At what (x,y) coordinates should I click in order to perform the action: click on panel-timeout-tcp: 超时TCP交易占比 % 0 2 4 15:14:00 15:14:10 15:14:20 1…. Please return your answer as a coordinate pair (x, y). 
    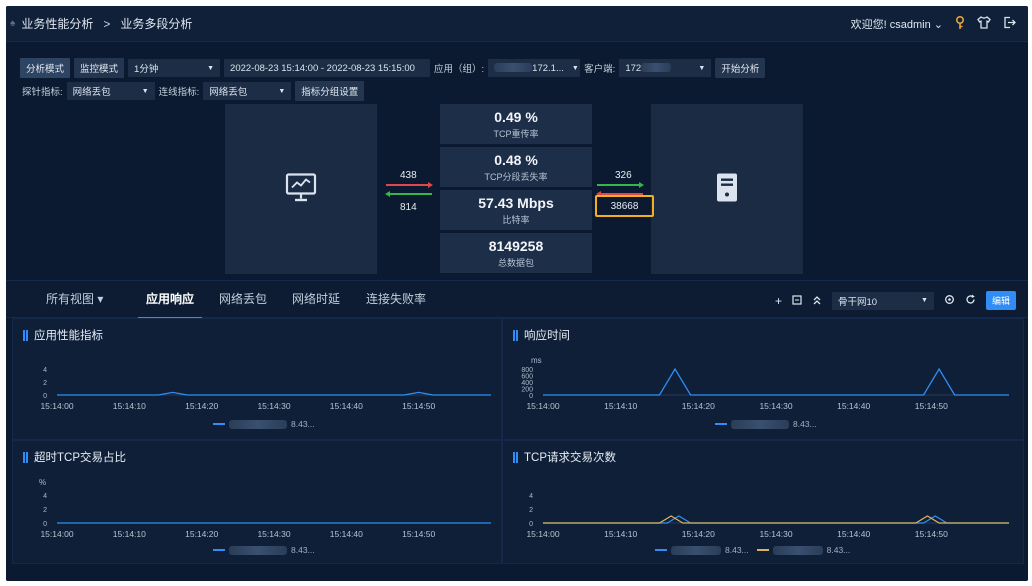
    Looking at the image, I should click on (257, 502).